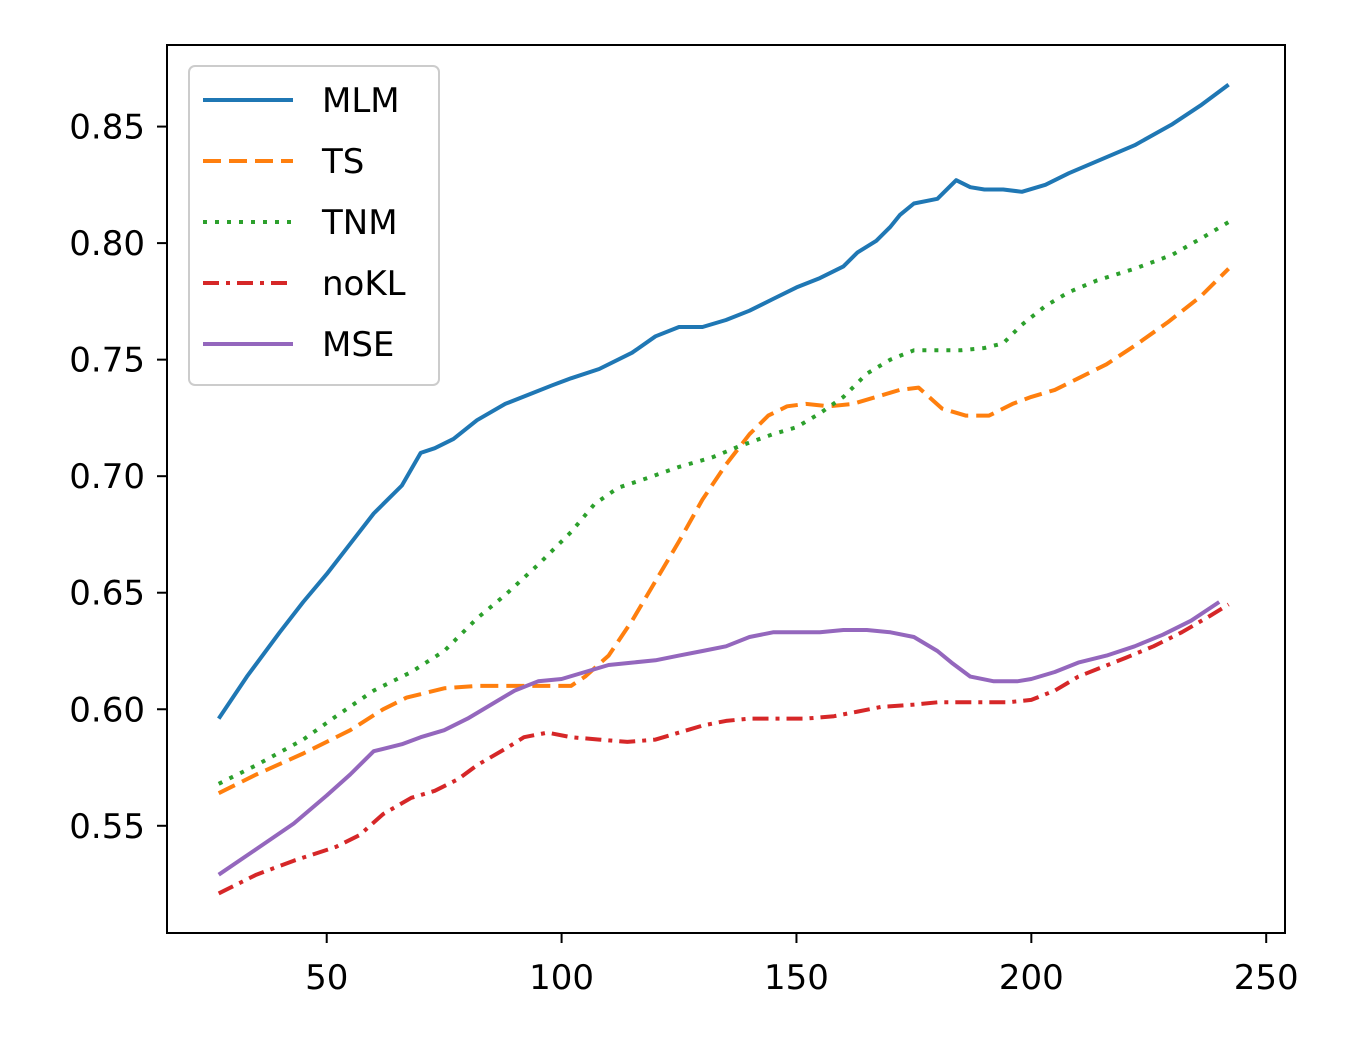  What do you see at coordinates (342, 162) in the screenshot?
I see `legend-label-ts: TS` at bounding box center [342, 162].